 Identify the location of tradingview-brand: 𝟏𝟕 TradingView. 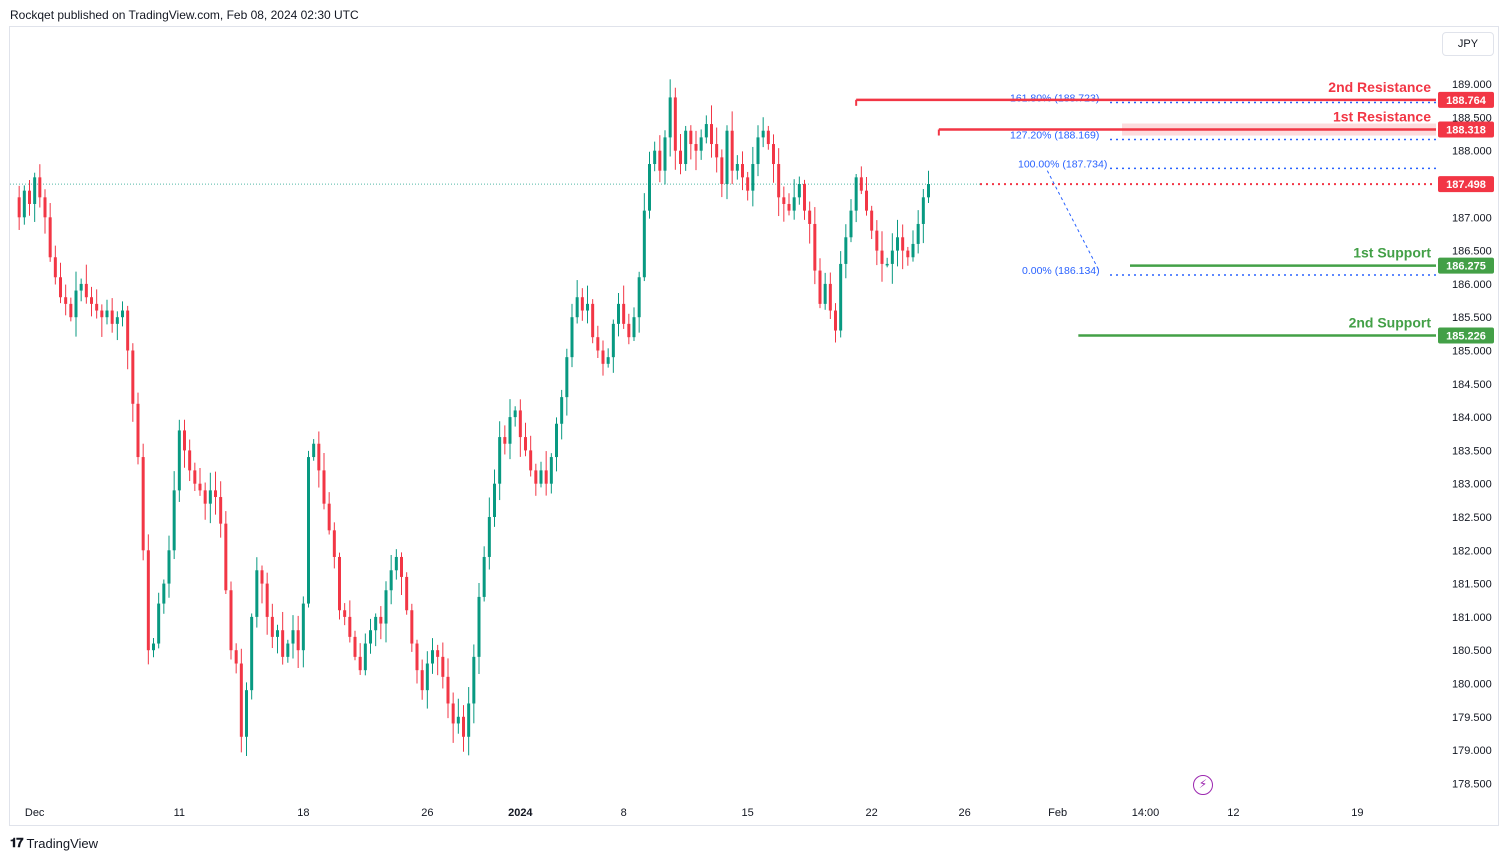
(54, 843).